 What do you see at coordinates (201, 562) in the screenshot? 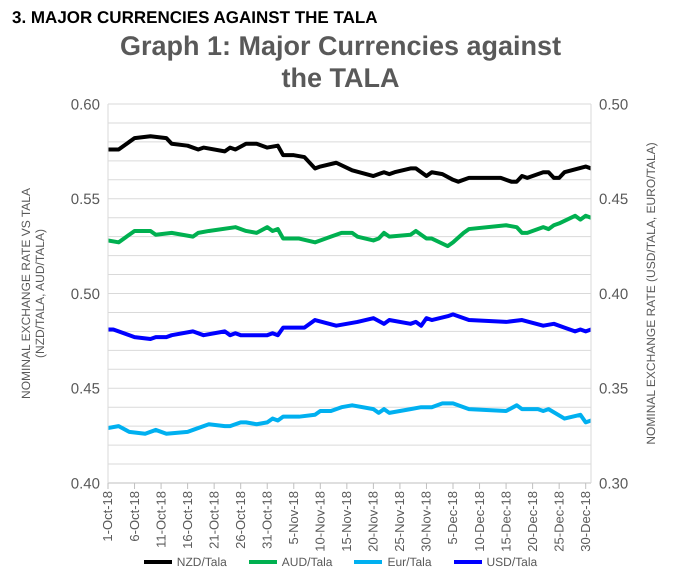
I see `legend-label: NZD/Tala` at bounding box center [201, 562].